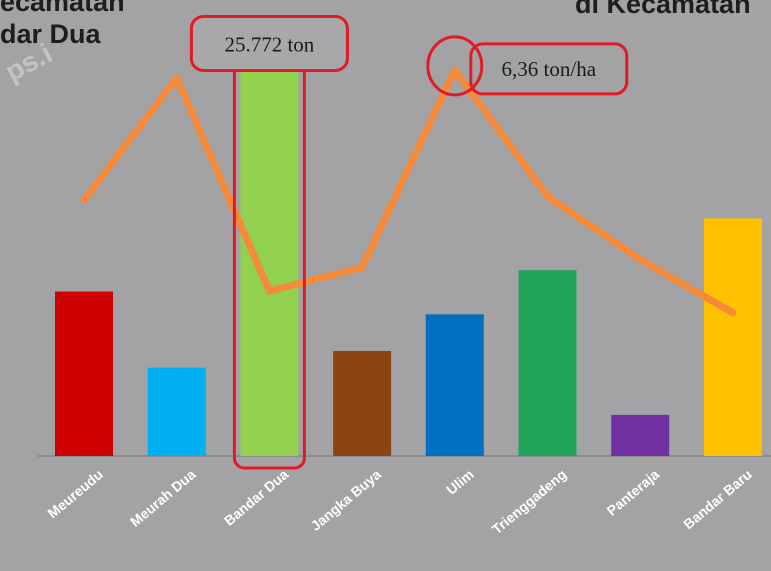  Describe the element at coordinates (269, 259) in the screenshot. I see `bar-bandar-dua` at that location.